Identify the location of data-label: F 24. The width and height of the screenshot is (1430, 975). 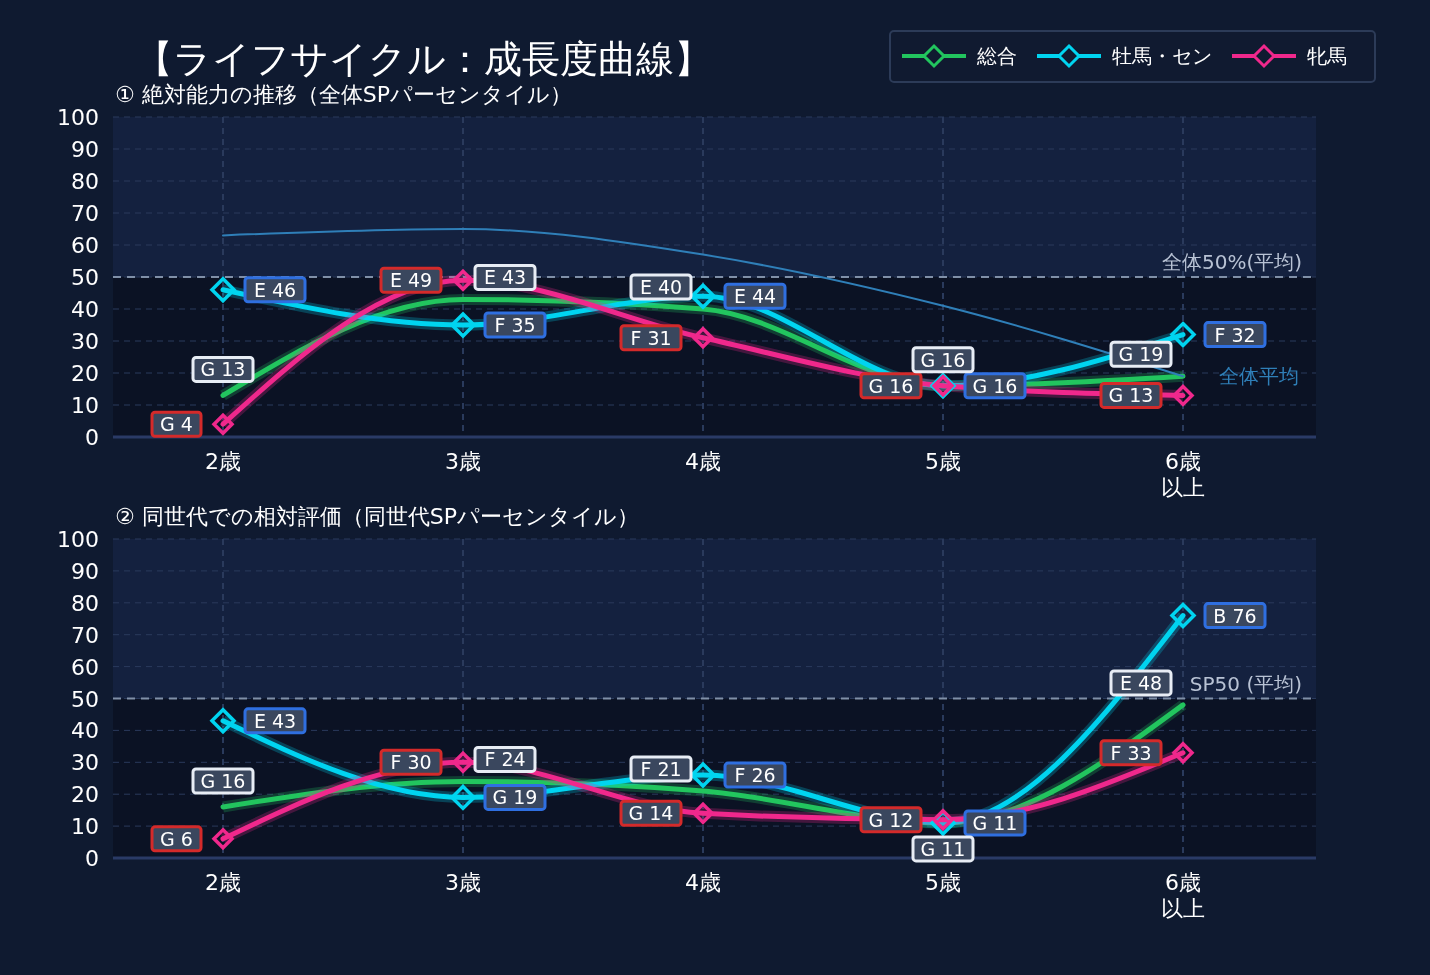
(505, 759).